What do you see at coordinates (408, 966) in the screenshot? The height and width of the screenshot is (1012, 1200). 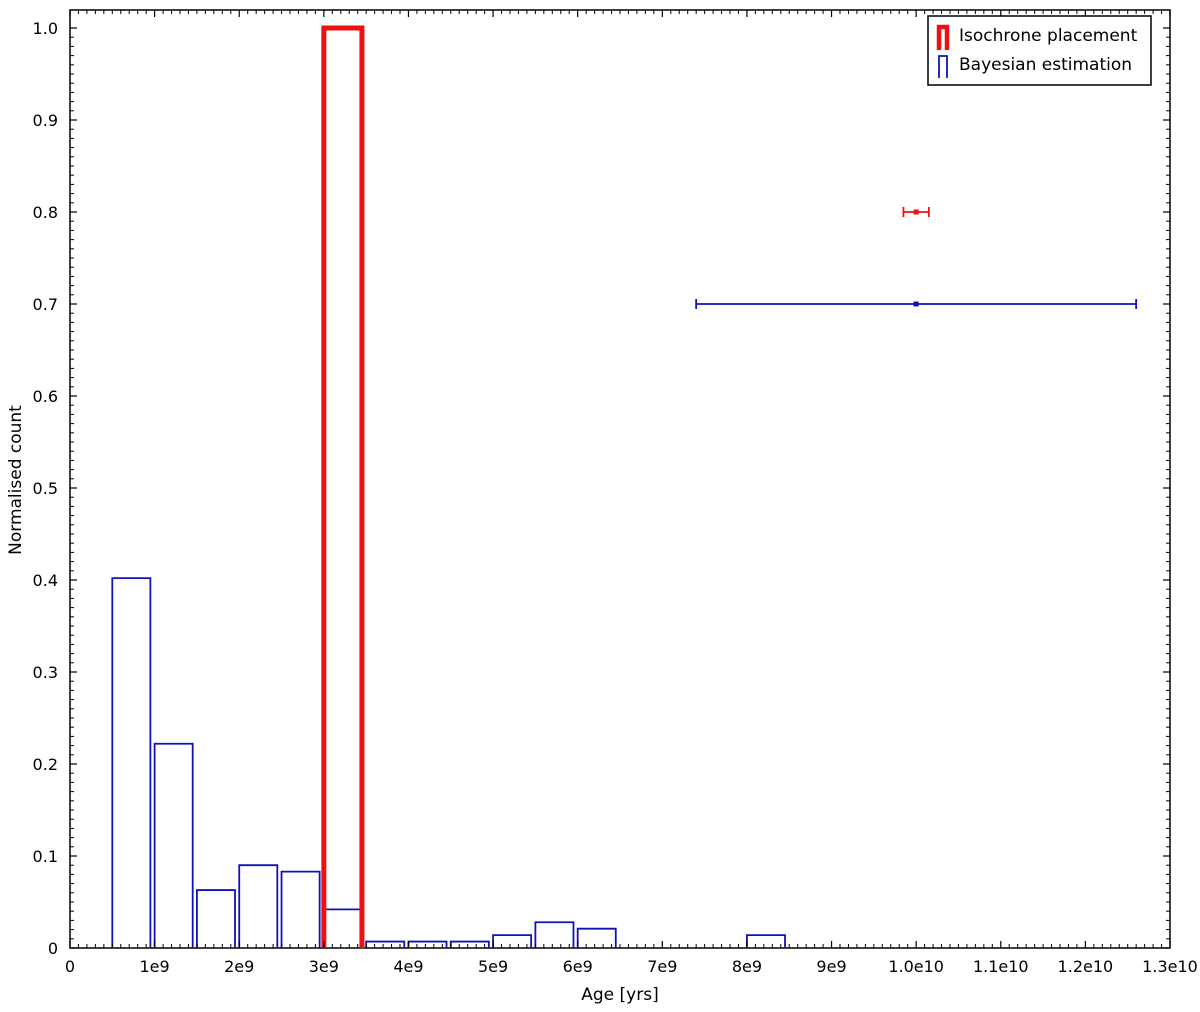 I see `x-tick-label-4: 4e9` at bounding box center [408, 966].